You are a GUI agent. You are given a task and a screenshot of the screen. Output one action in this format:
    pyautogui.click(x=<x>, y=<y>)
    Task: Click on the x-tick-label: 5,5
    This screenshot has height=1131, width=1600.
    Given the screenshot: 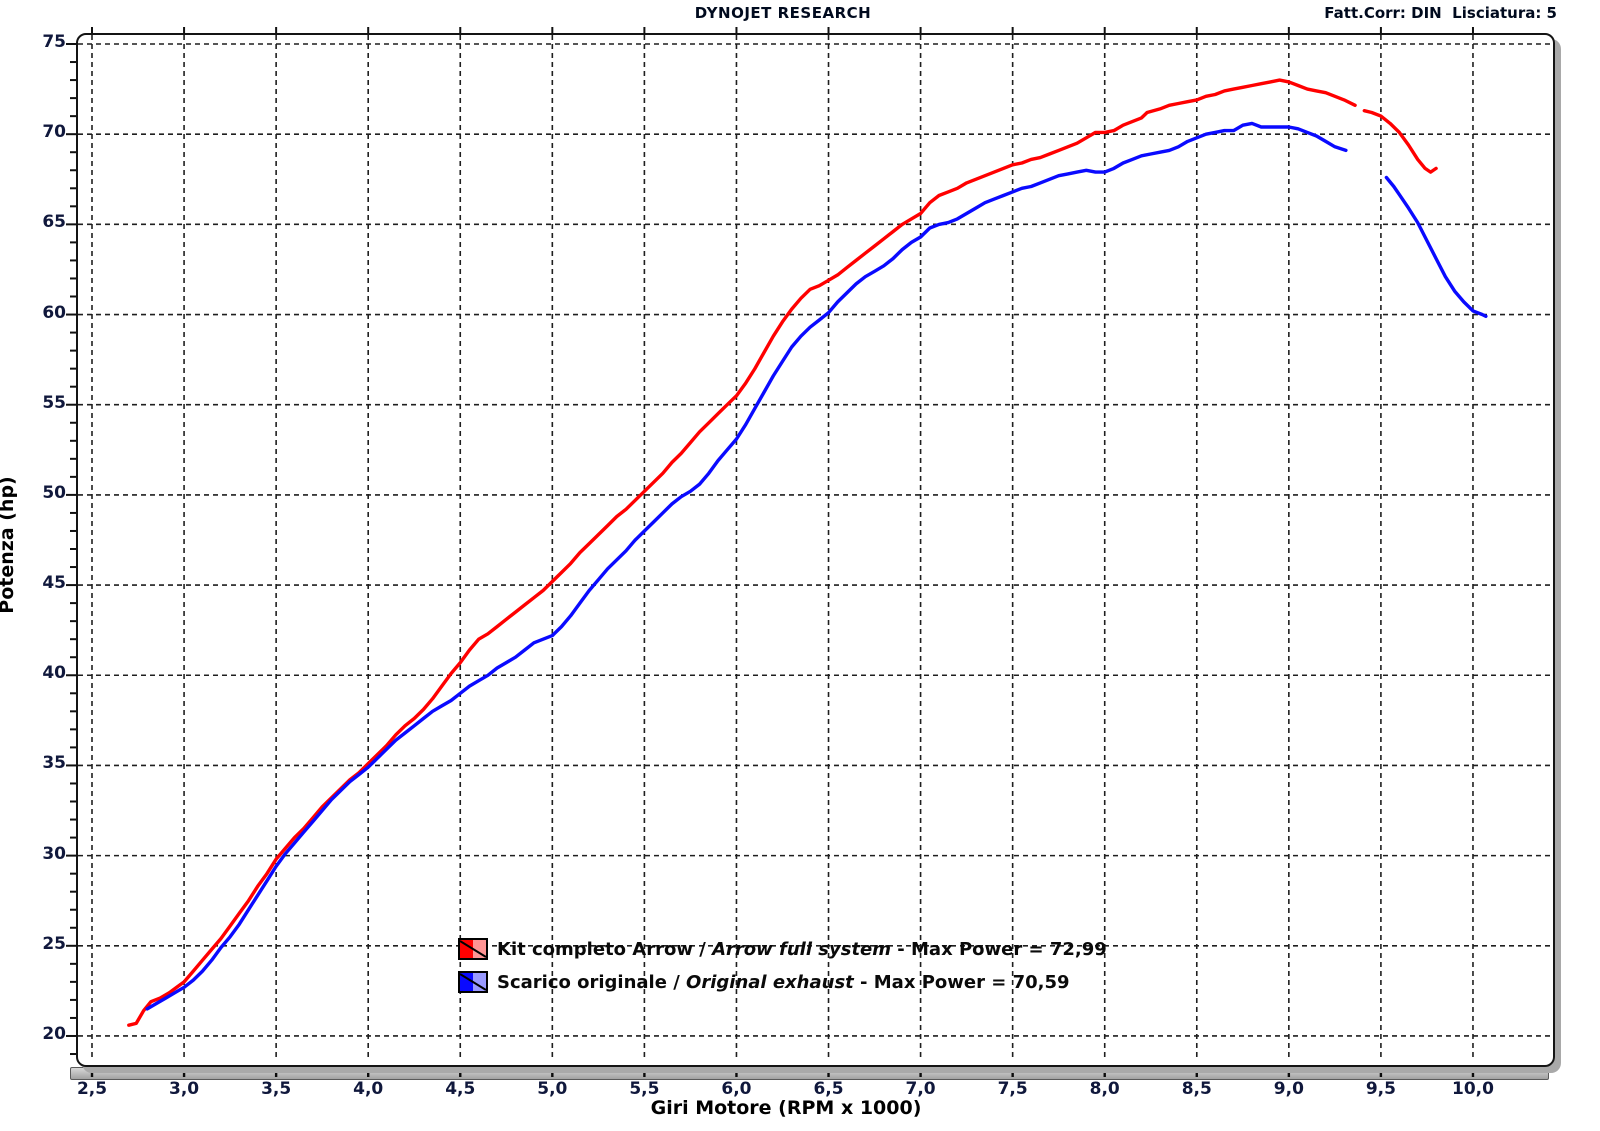 What is the action you would take?
    pyautogui.click(x=644, y=1089)
    